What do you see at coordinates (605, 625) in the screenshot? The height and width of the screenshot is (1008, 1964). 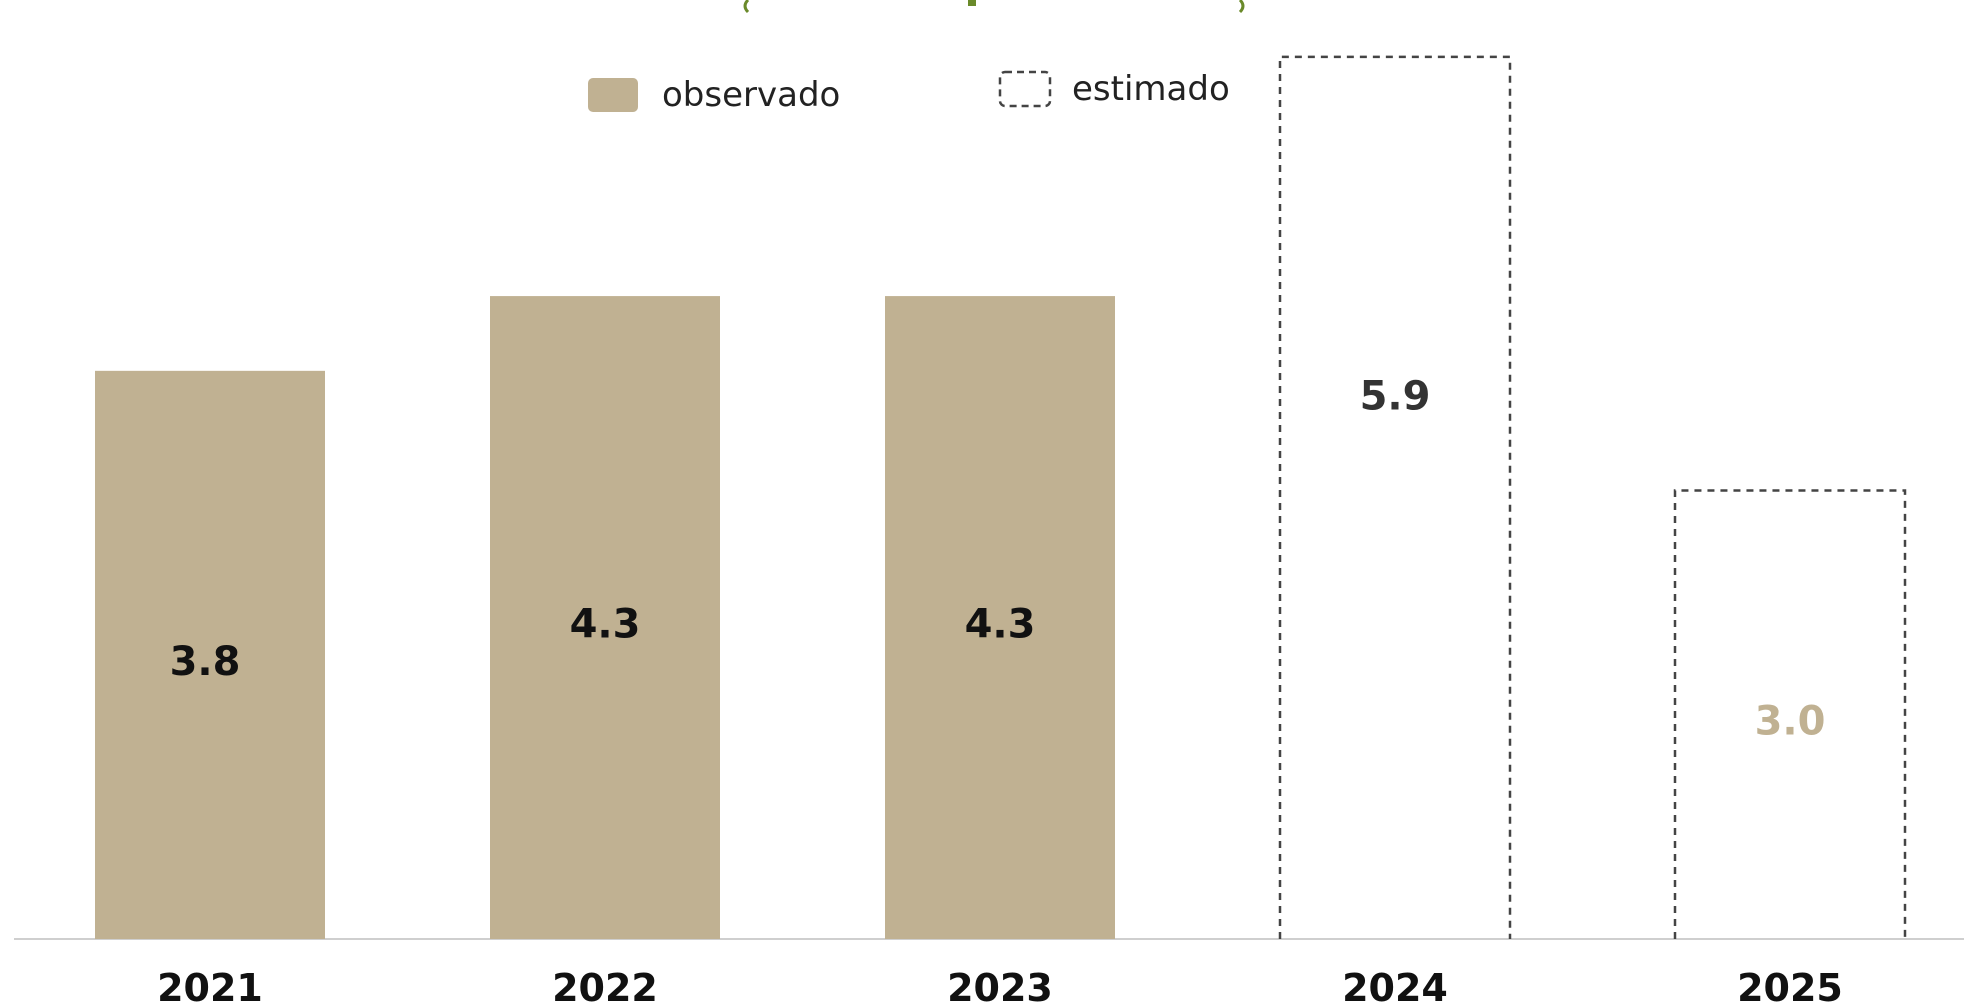 I see `data-label-2022: 4.3` at bounding box center [605, 625].